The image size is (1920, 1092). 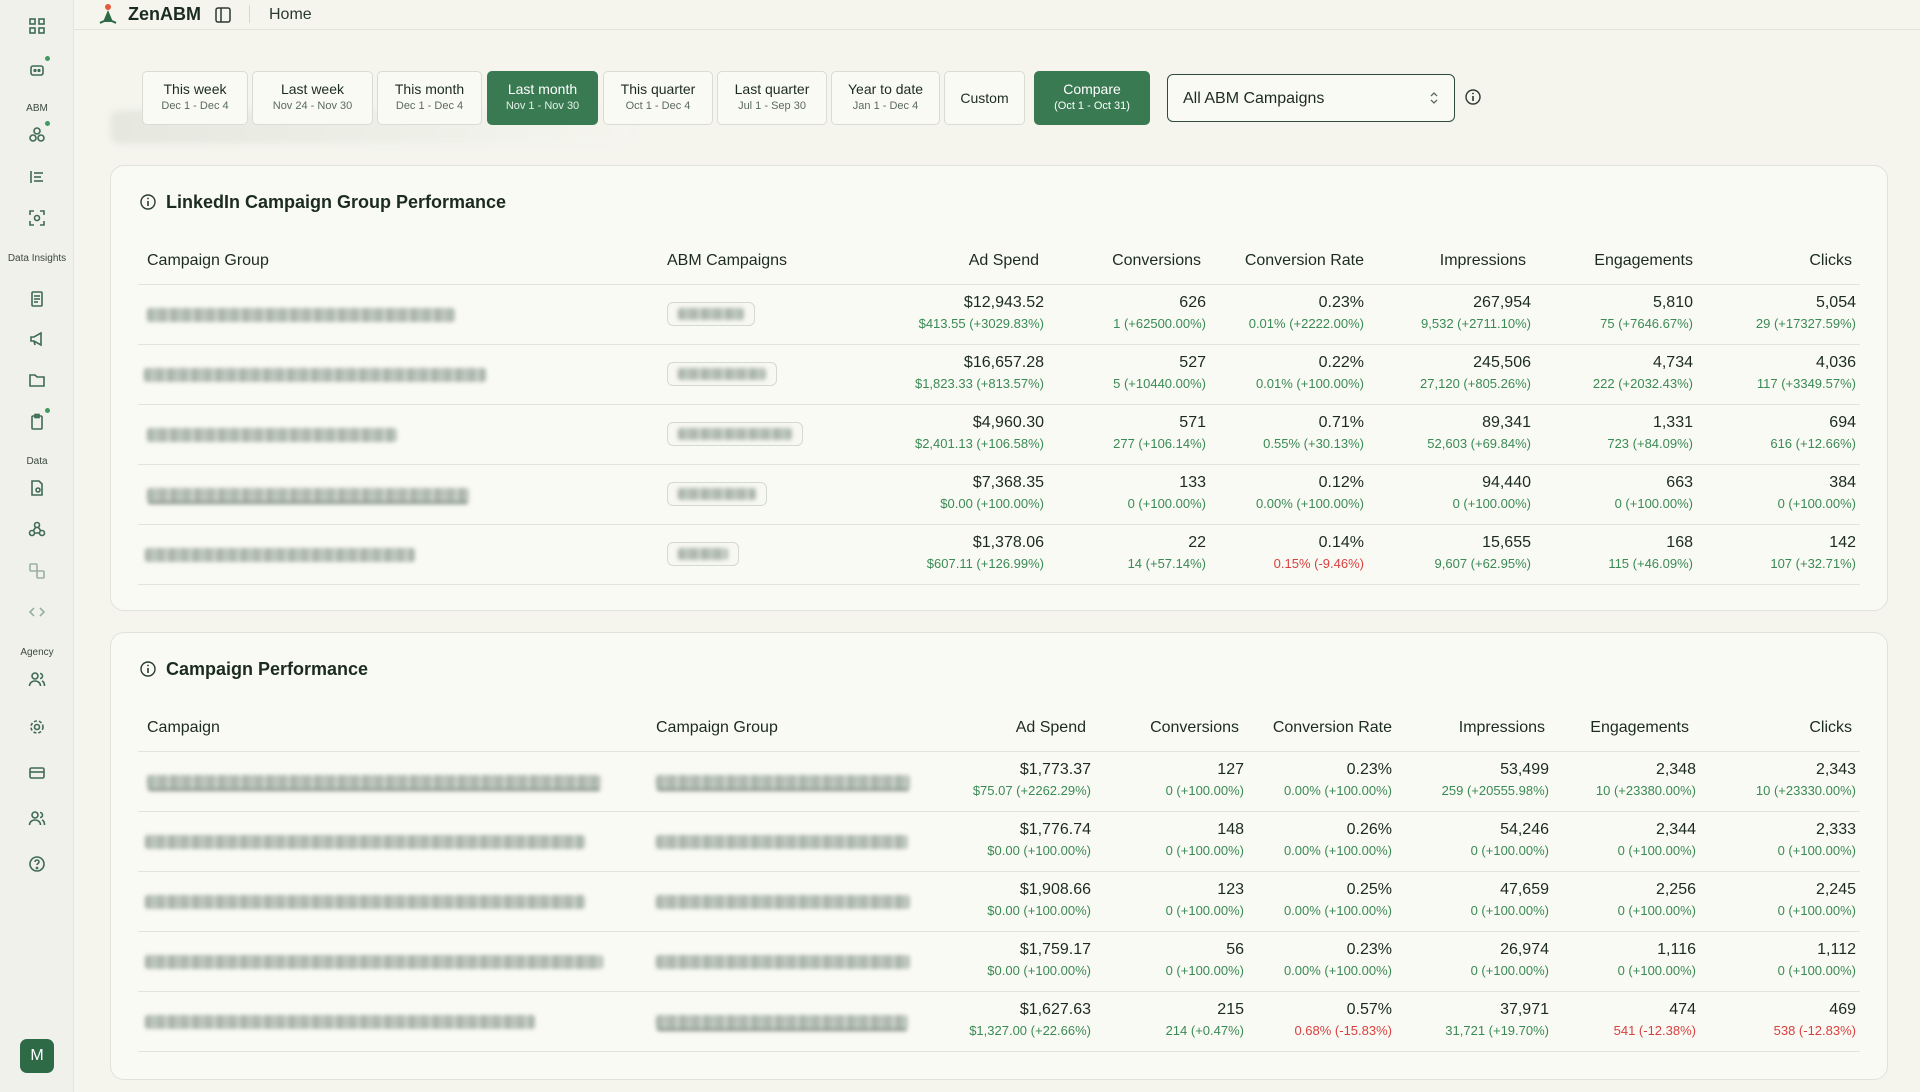 I want to click on metric-comparison: 0.55% (+30.13%), so click(x=1313, y=443).